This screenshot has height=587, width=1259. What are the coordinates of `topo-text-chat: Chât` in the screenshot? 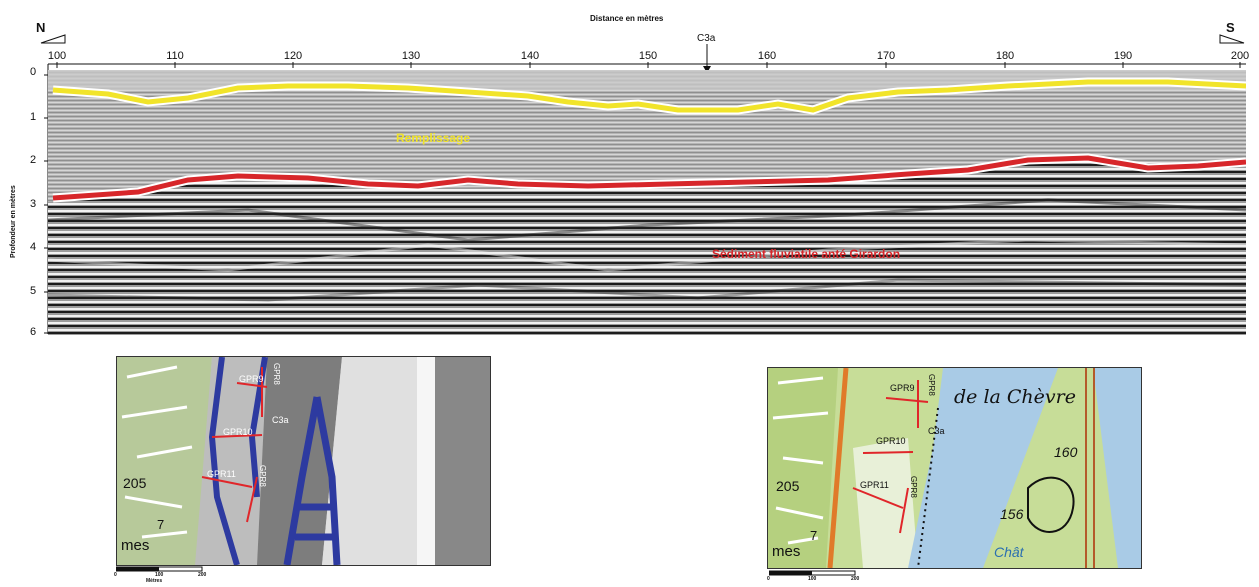 It's located at (1009, 552).